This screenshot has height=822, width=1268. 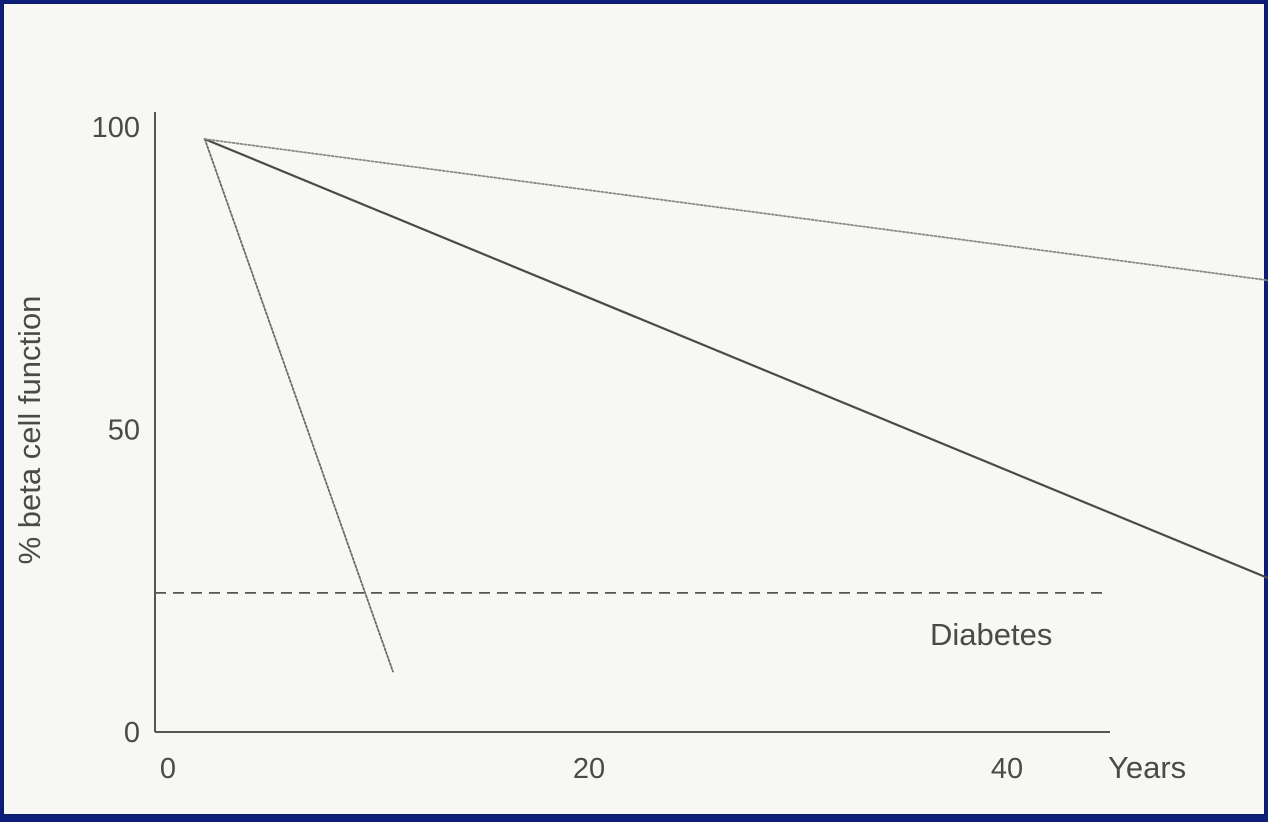 What do you see at coordinates (1147, 767) in the screenshot?
I see `x-axis-label: Years` at bounding box center [1147, 767].